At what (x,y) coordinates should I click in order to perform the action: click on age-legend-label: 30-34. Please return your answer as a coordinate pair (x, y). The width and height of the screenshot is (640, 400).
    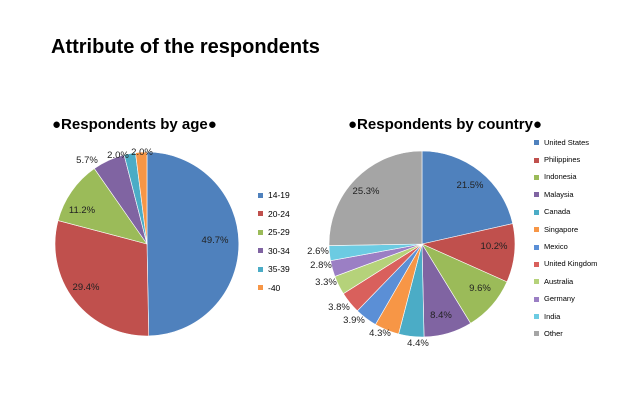
    Looking at the image, I should click on (279, 250).